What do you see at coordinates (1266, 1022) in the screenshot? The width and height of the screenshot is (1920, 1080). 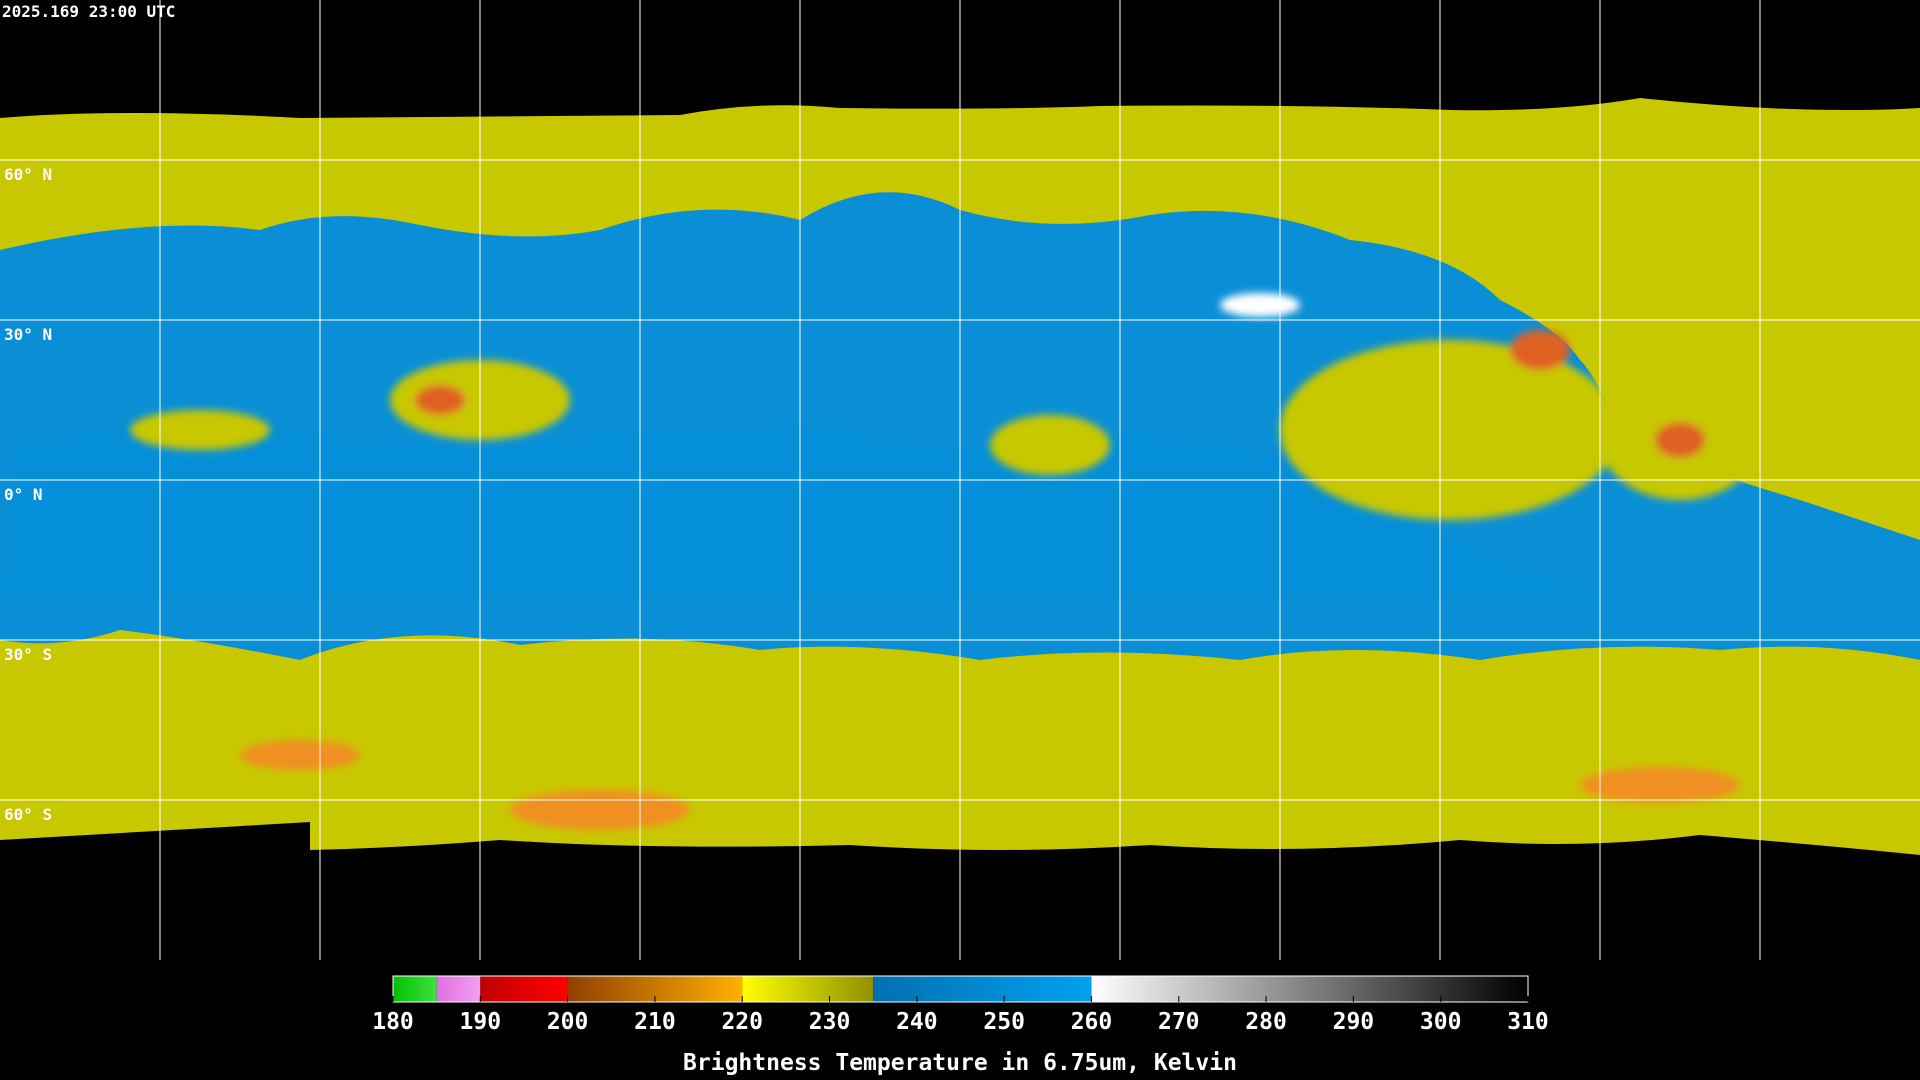 I see `colorbar-tick-label: 280` at bounding box center [1266, 1022].